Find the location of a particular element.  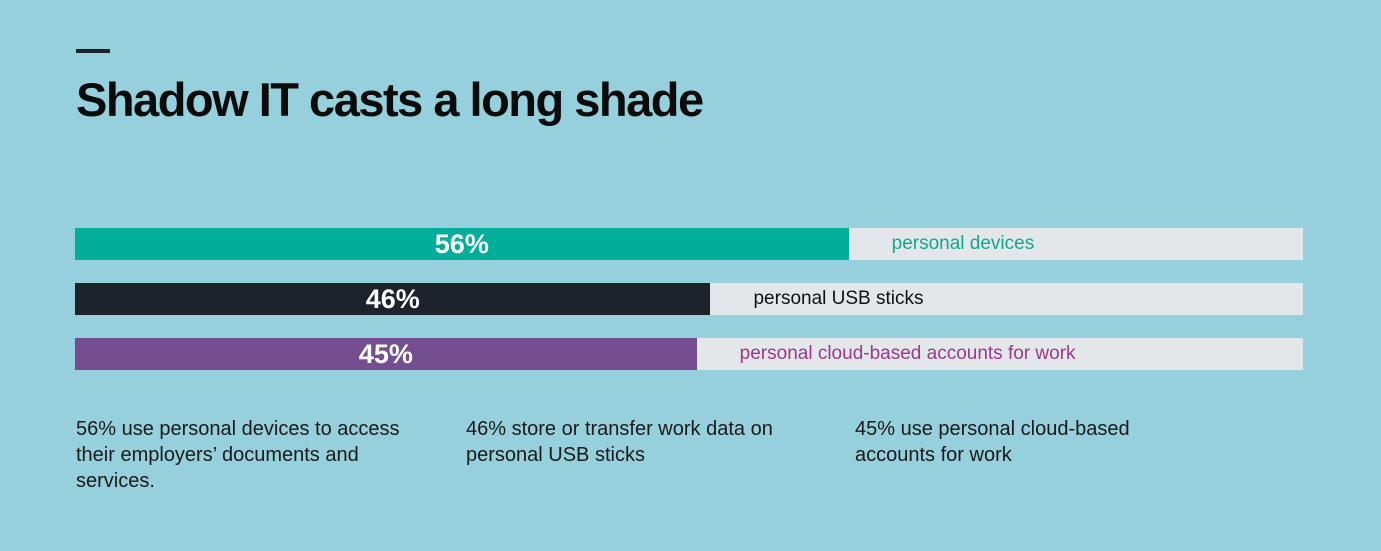

bar-value-label: 56% is located at coordinates (461, 244).